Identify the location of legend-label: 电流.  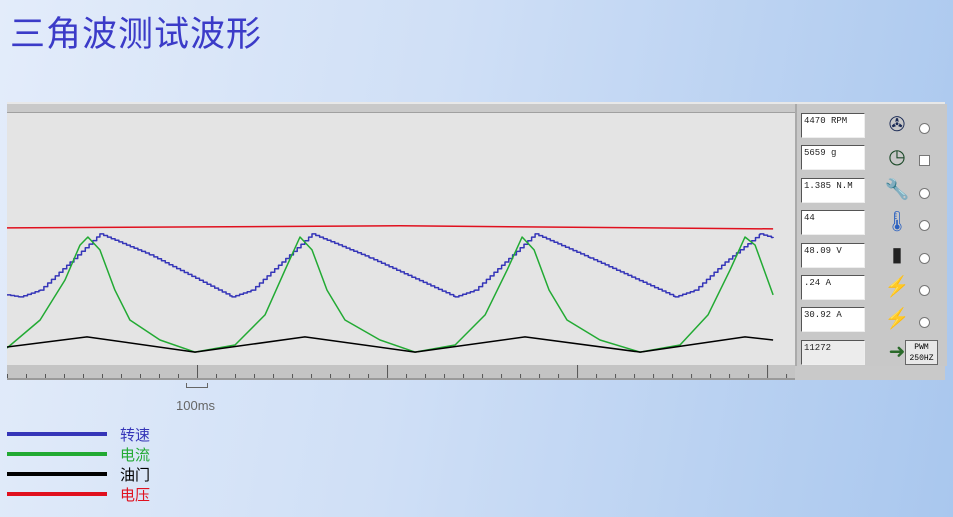
(135, 455).